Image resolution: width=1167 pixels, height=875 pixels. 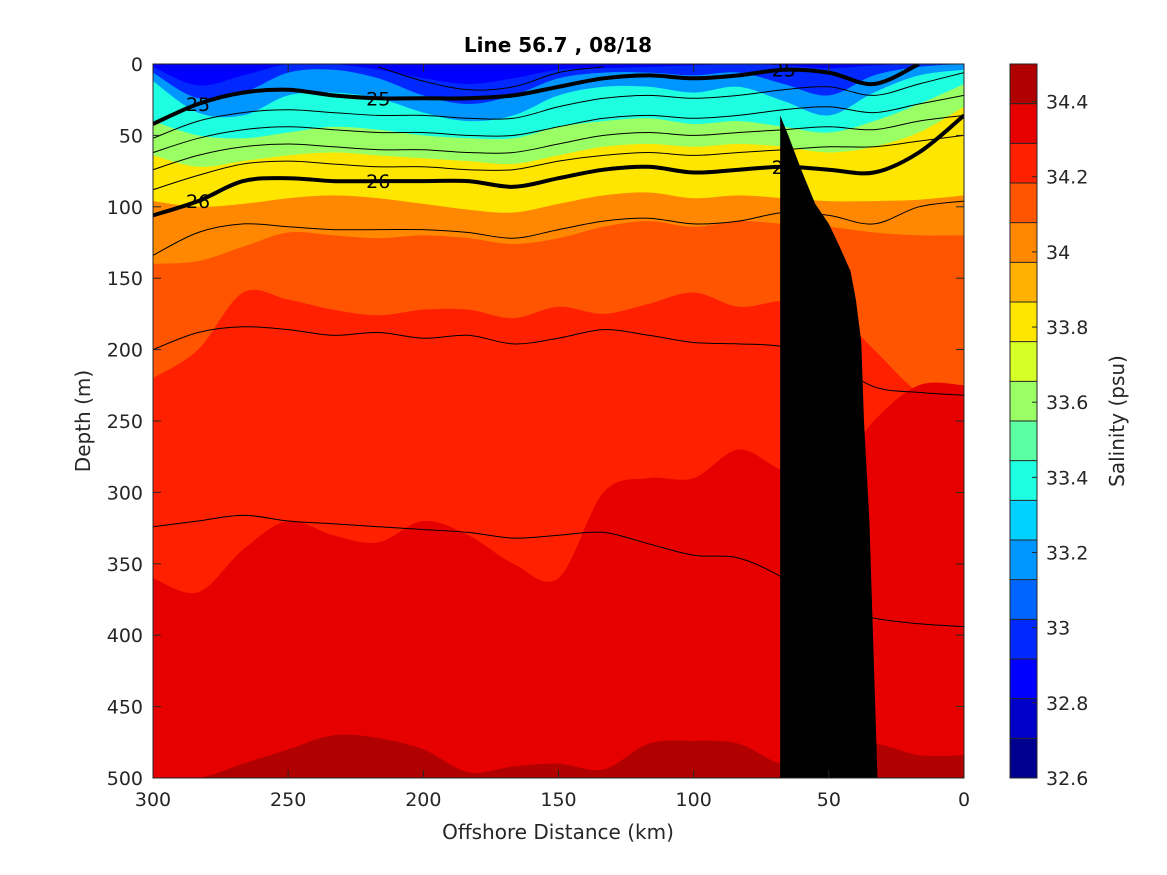 I want to click on y-tick-label: 250, so click(x=125, y=422).